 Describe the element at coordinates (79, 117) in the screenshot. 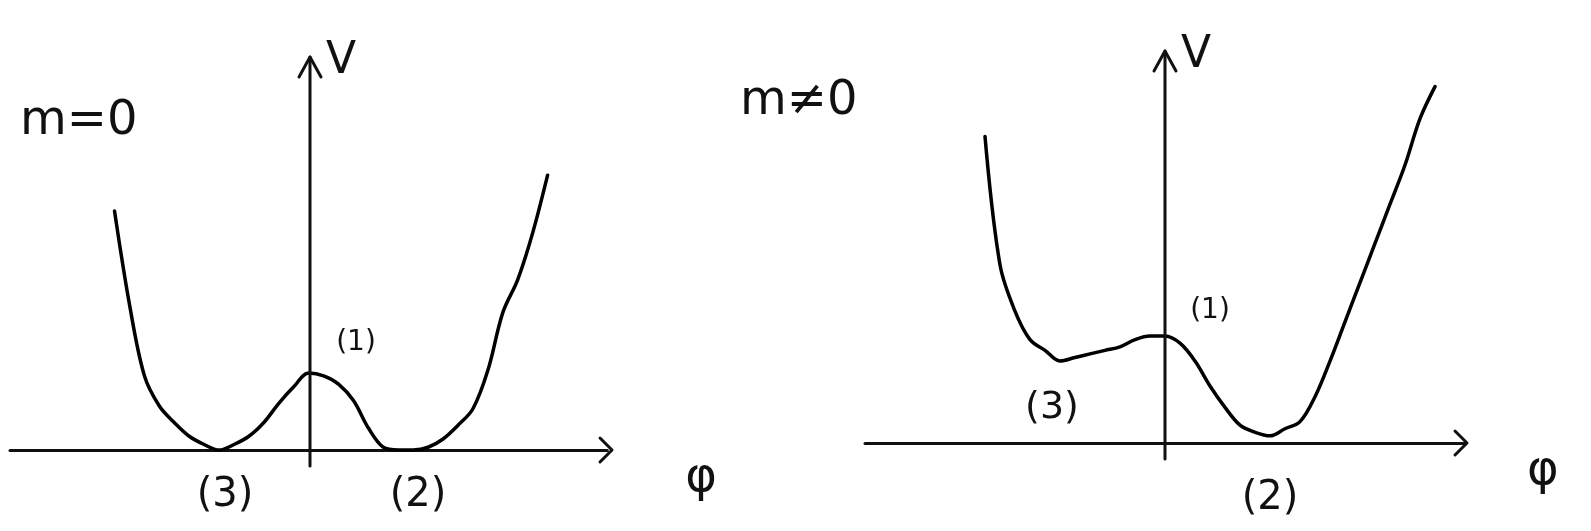

I see `chart-title: m=0` at that location.